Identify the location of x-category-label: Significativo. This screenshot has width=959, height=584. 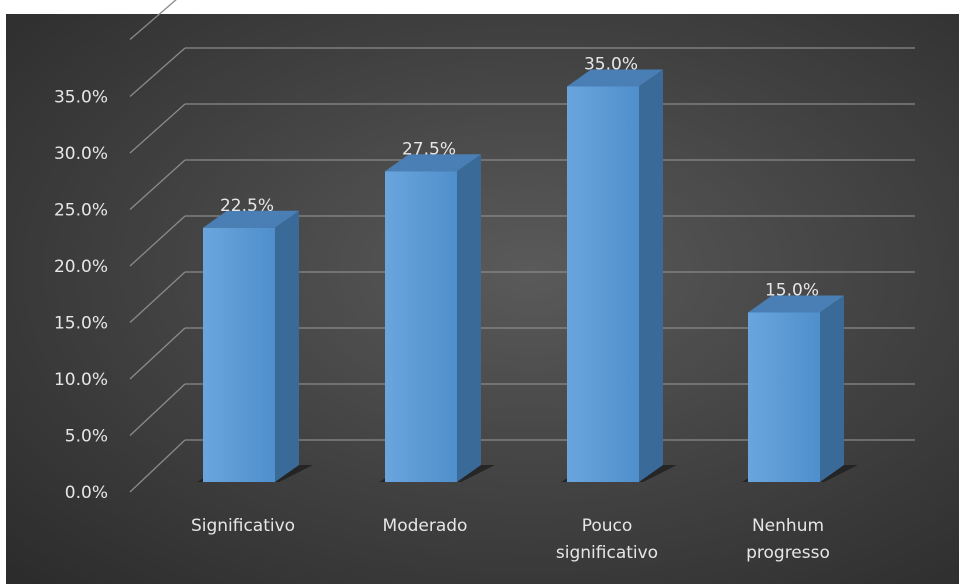
(243, 526).